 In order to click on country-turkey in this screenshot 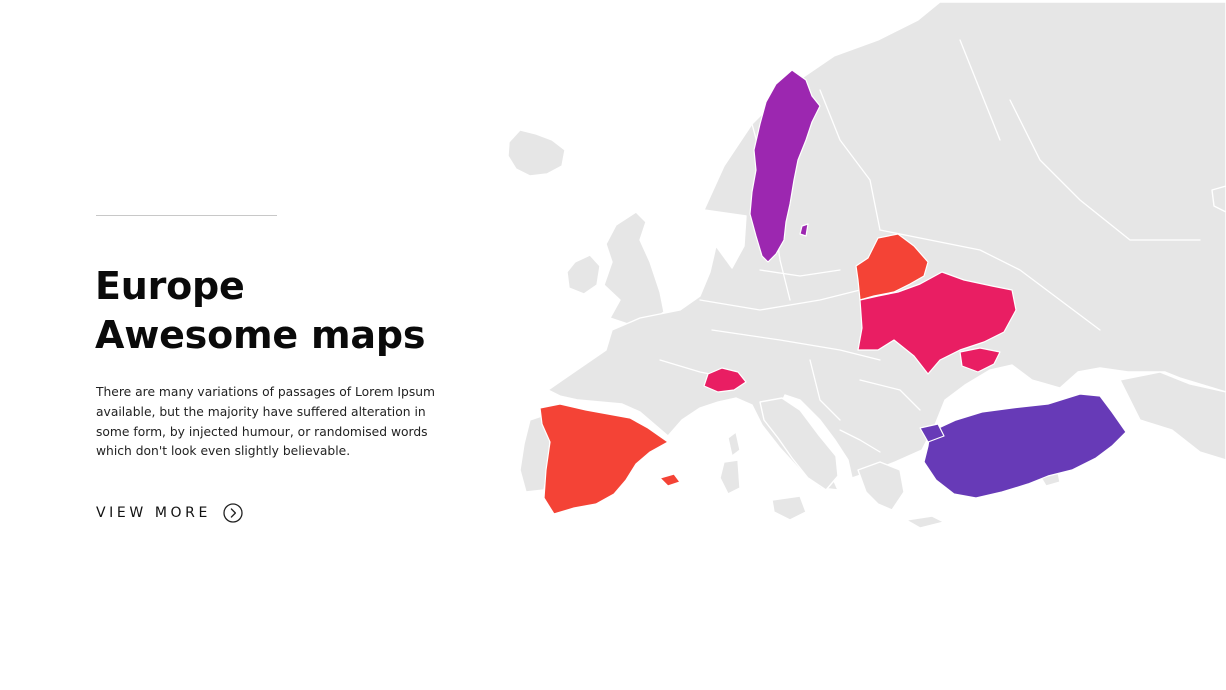, I will do `click(1025, 446)`.